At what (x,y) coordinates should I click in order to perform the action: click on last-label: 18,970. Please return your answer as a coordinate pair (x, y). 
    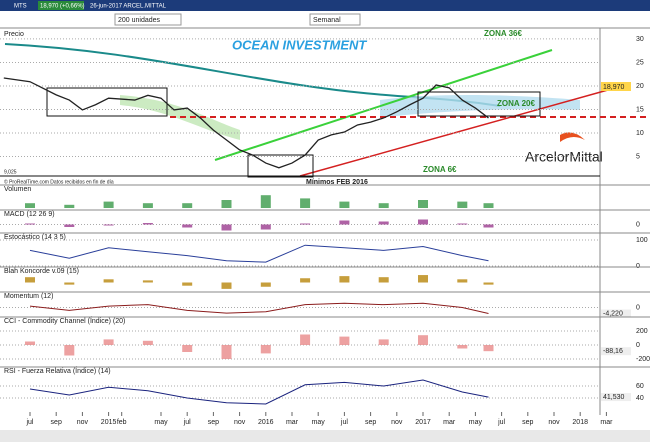
    Looking at the image, I should click on (614, 87).